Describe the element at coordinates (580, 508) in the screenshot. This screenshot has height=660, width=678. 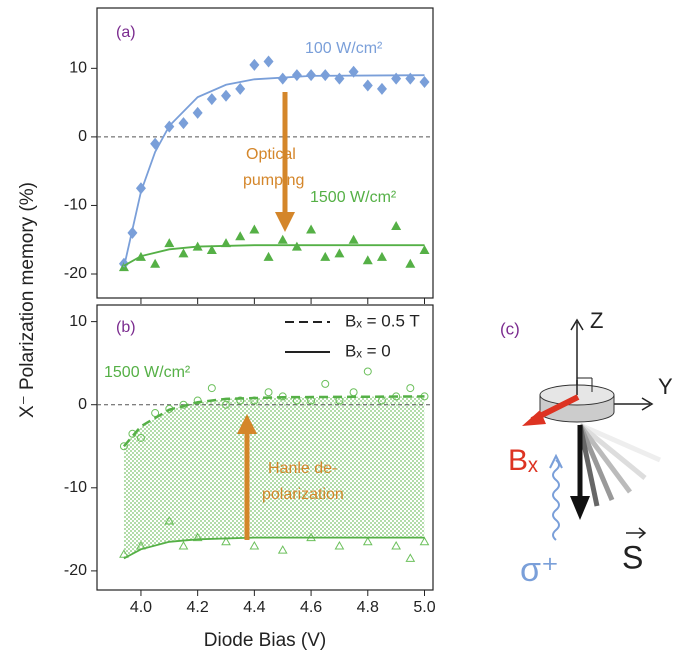
I see `spin-arrowhead` at that location.